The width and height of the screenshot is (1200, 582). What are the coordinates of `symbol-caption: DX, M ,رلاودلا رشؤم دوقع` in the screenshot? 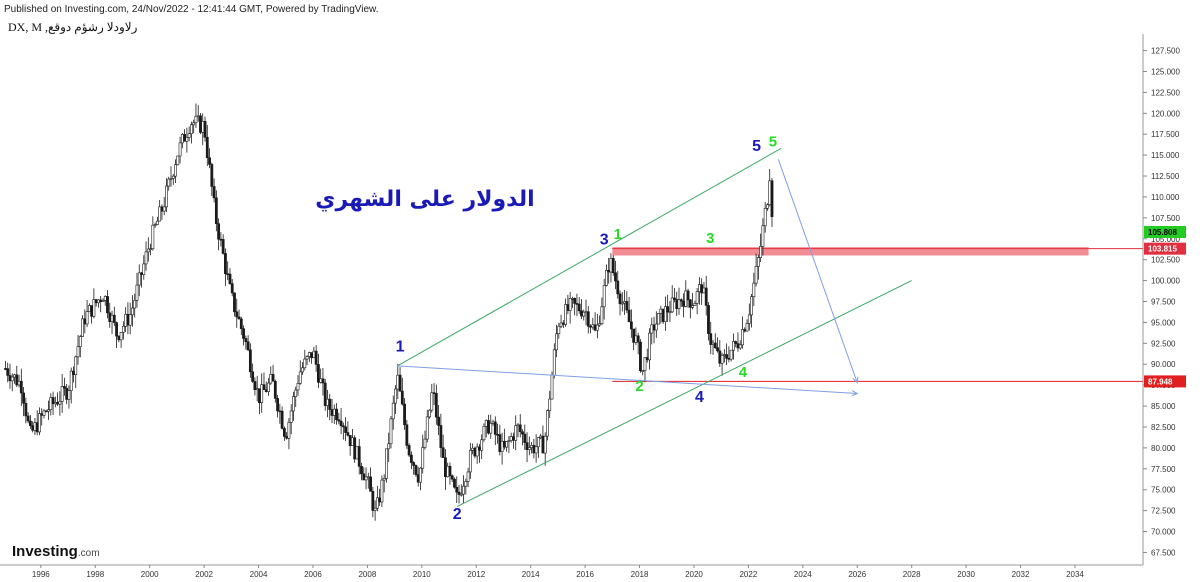 It's located at (73, 27).